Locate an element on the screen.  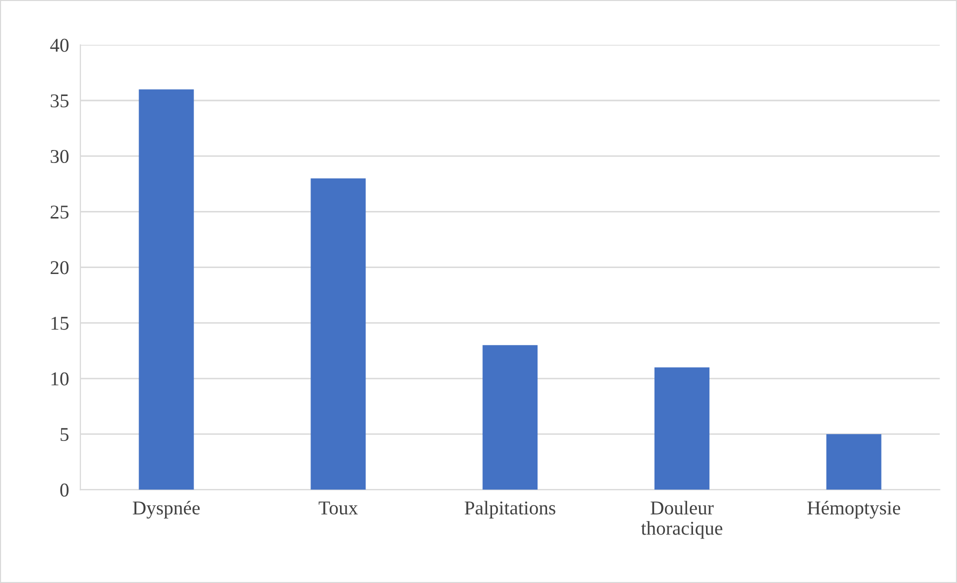
y-tick-label: 40 is located at coordinates (59, 45).